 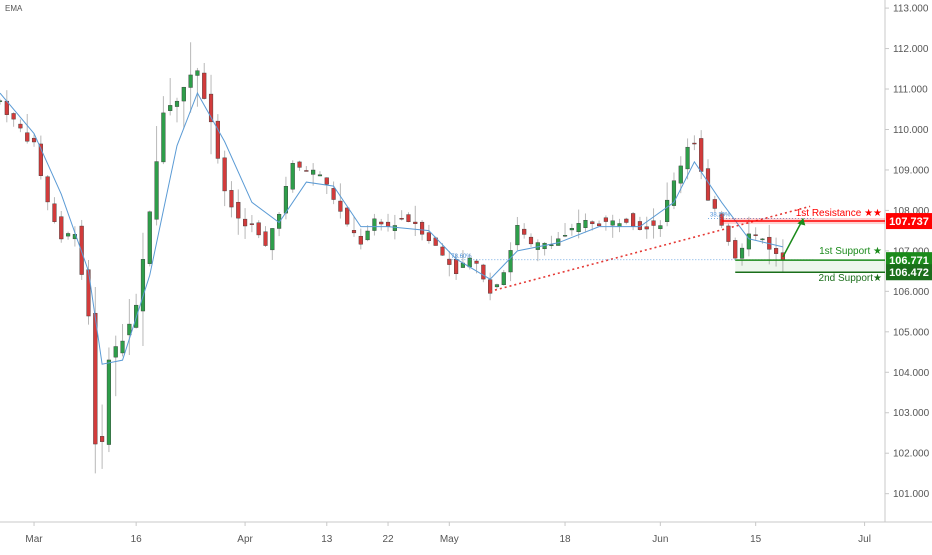 What do you see at coordinates (911, 49) in the screenshot?
I see `y-tick-label: 112.000` at bounding box center [911, 49].